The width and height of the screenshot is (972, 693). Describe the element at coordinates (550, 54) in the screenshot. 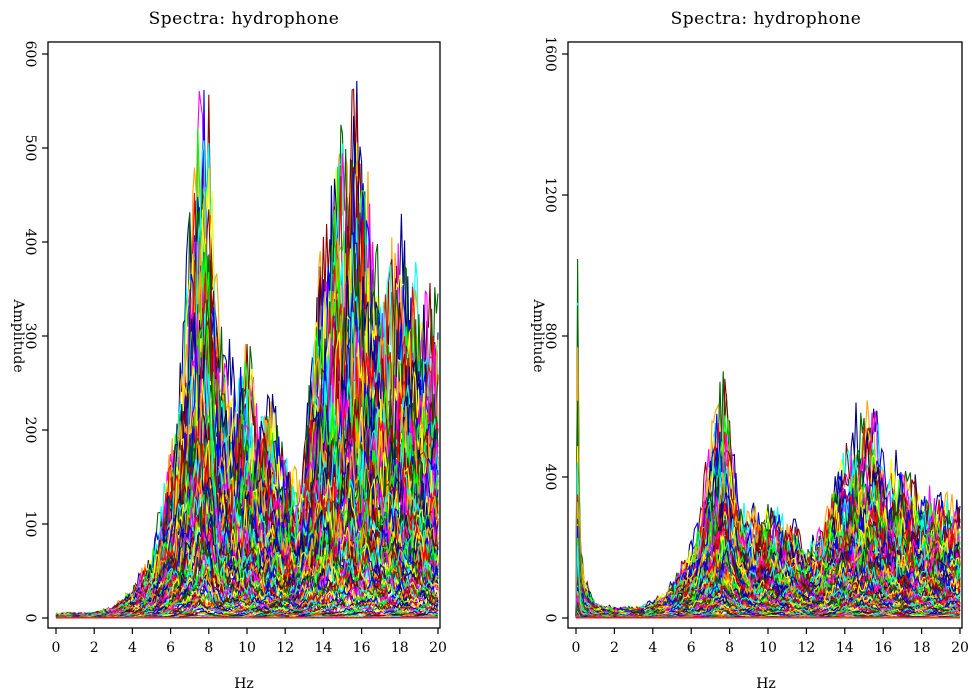

I see `right-y-tick-label: 1600` at that location.